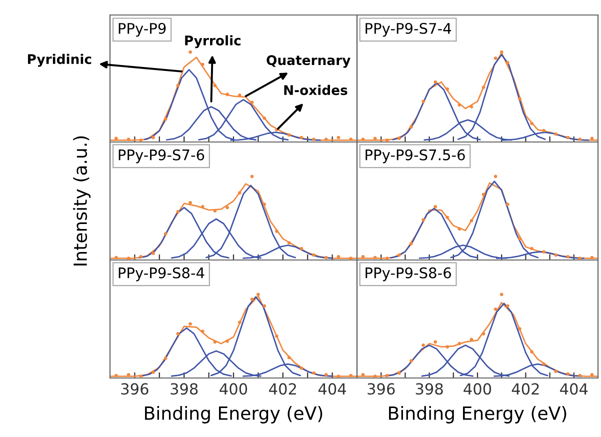 This screenshot has height=437, width=601. I want to click on chart-title: PPy-P9-S7-6, so click(161, 156).